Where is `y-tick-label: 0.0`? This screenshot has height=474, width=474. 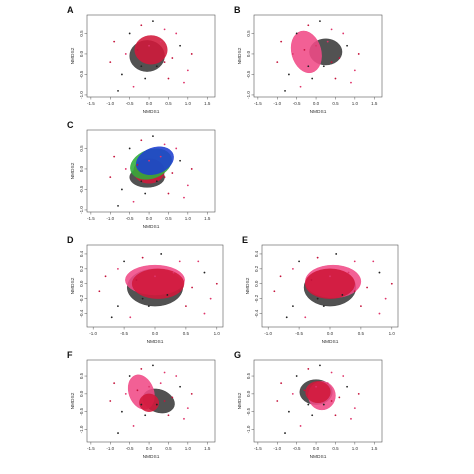
y-tick-label: 0.0 is located at coordinates (81, 393).